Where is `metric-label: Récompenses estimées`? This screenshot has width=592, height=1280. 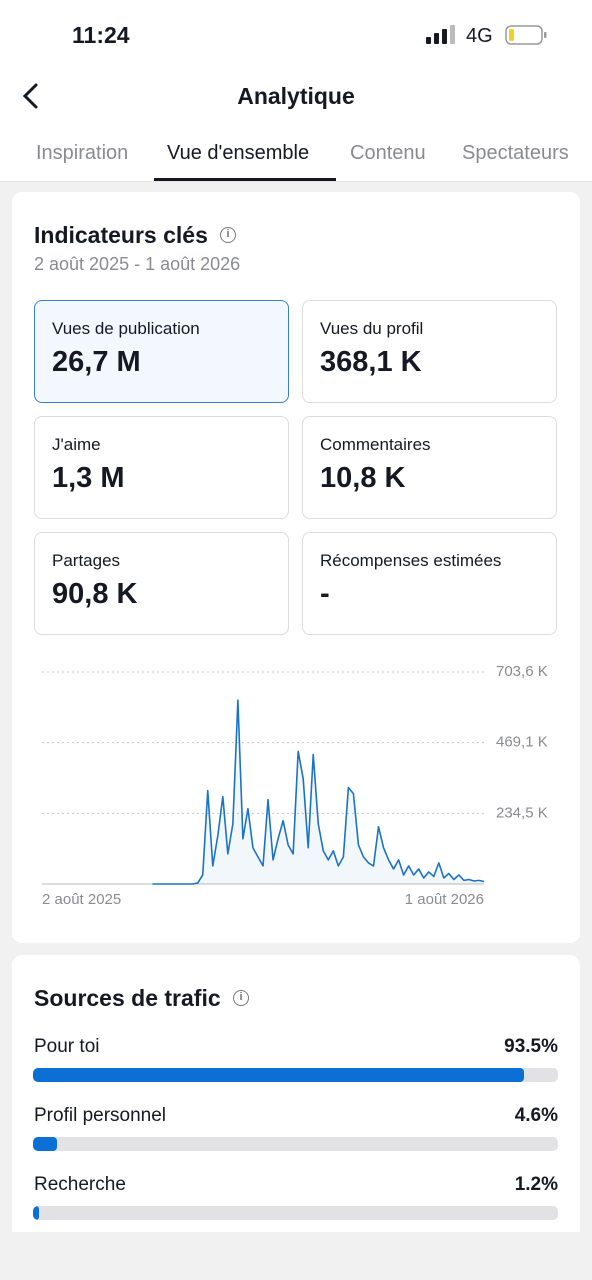 metric-label: Récompenses estimées is located at coordinates (411, 560).